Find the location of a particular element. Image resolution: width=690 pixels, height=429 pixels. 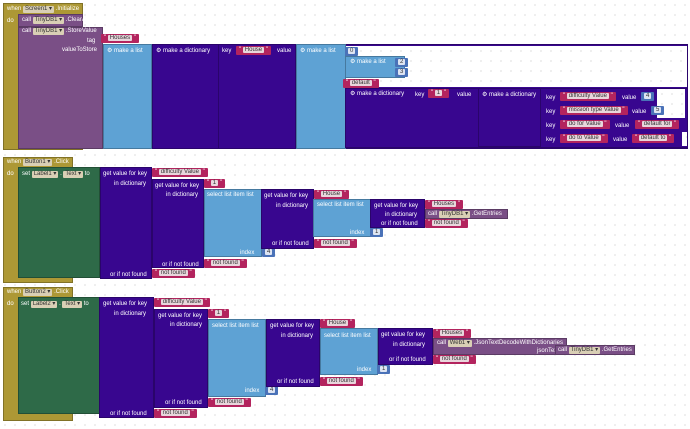

set-label2-block is located at coordinates (59, 355).